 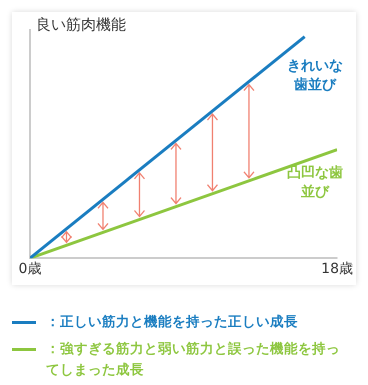 I want to click on legend-label: ：正しい筋力と機能を持った正しい成長, so click(x=172, y=322).